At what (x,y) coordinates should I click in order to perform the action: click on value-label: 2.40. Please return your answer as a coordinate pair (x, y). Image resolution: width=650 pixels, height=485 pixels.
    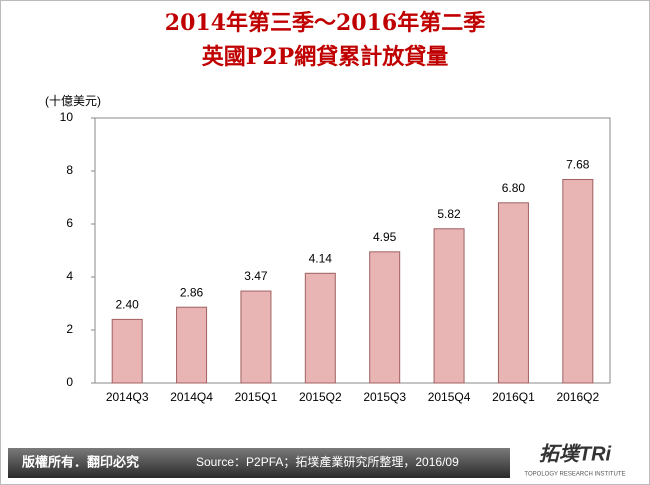
    Looking at the image, I should click on (128, 305).